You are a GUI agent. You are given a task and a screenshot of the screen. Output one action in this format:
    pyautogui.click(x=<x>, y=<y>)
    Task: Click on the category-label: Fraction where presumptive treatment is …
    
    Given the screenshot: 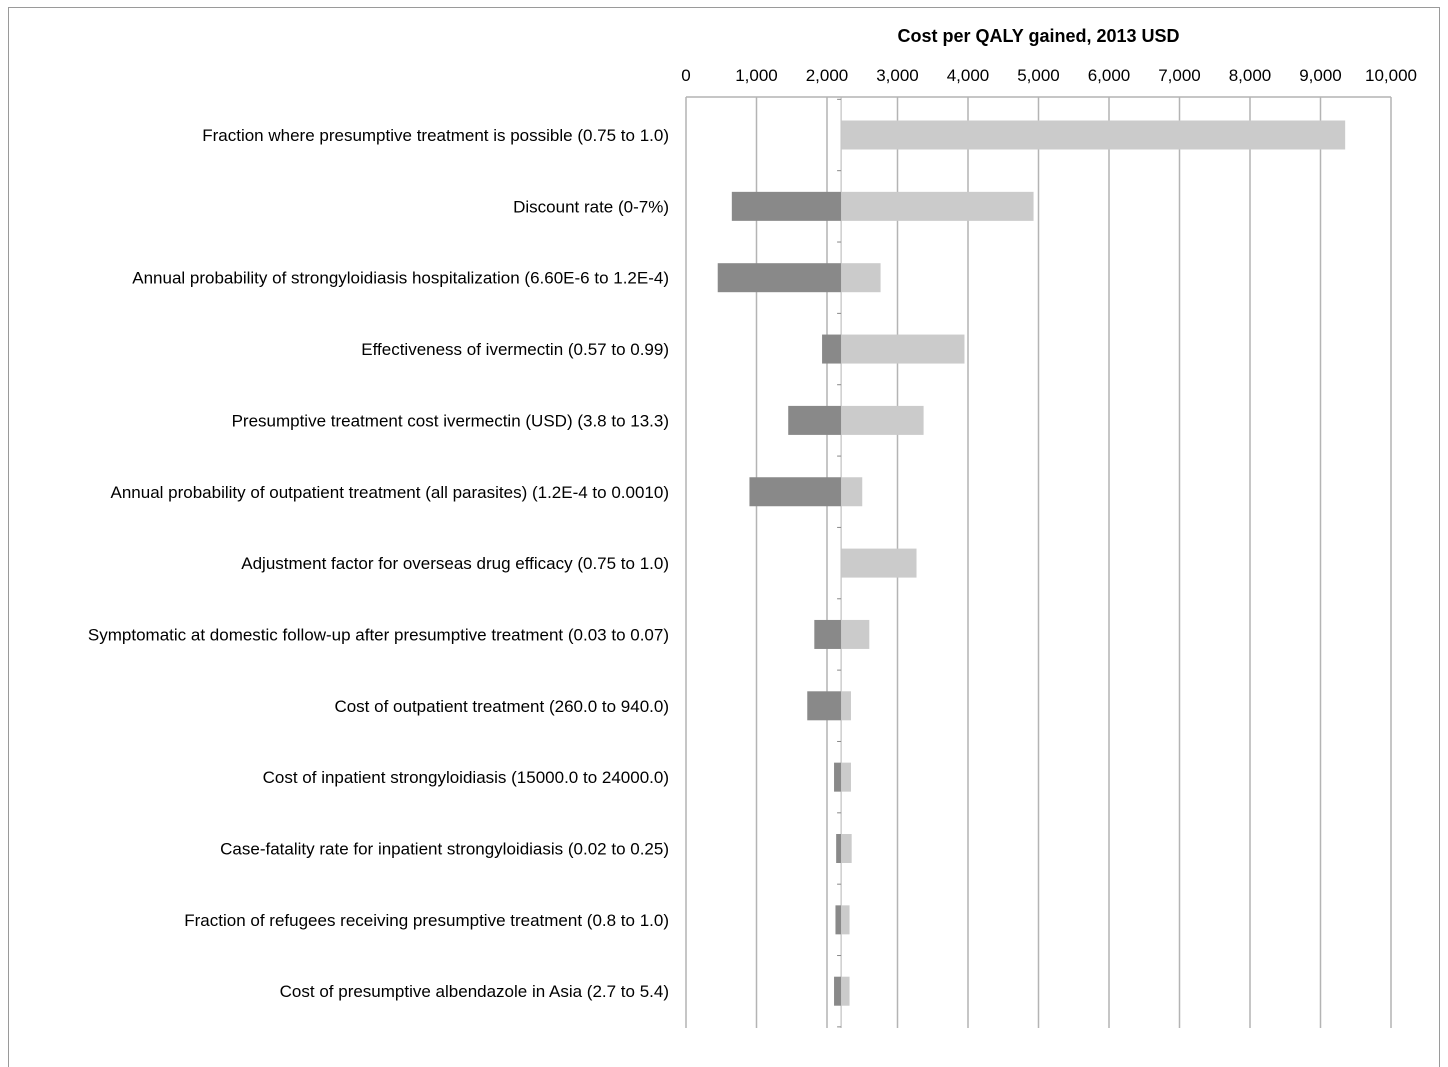 What is the action you would take?
    pyautogui.click(x=435, y=135)
    